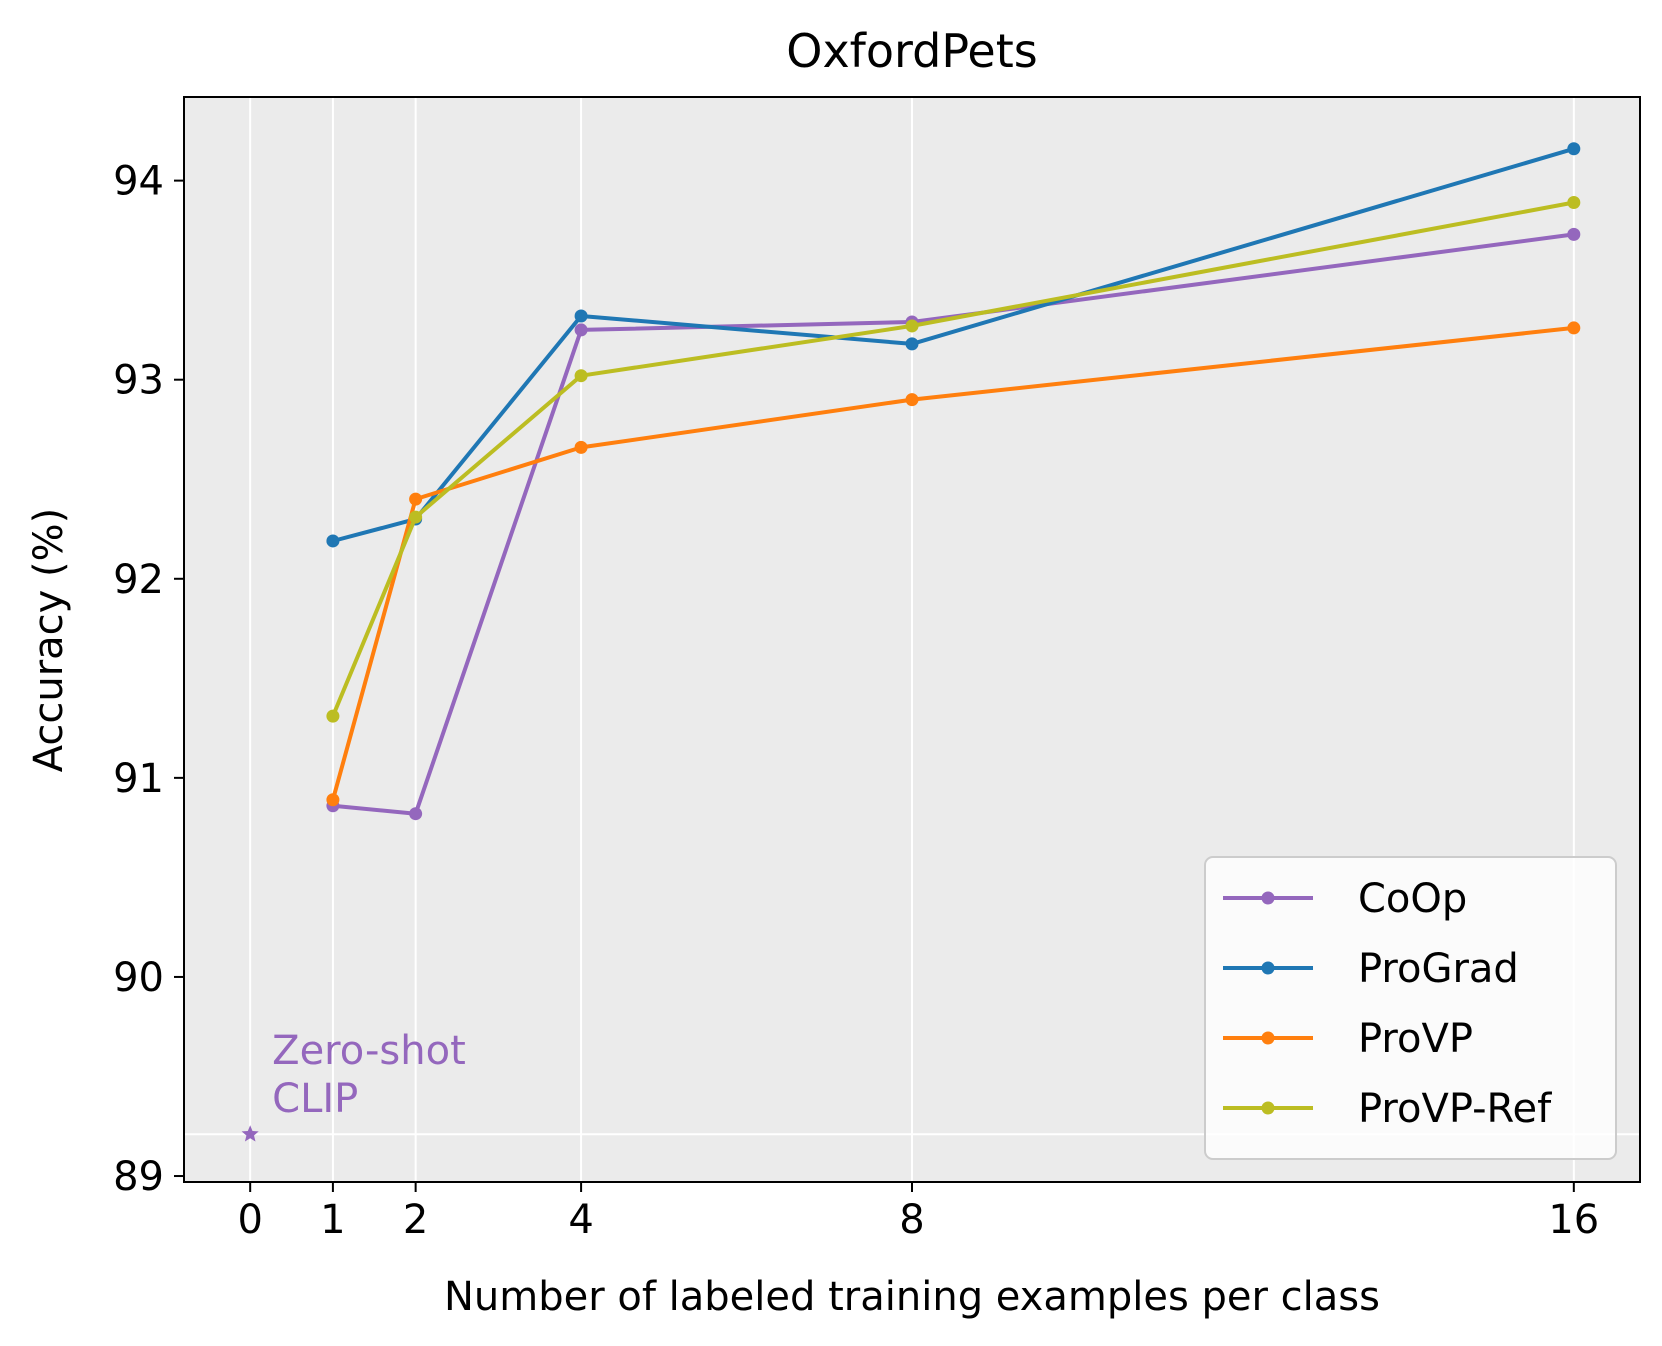 This screenshot has height=1346, width=1662. I want to click on legend-marker-prograd, so click(1268, 968).